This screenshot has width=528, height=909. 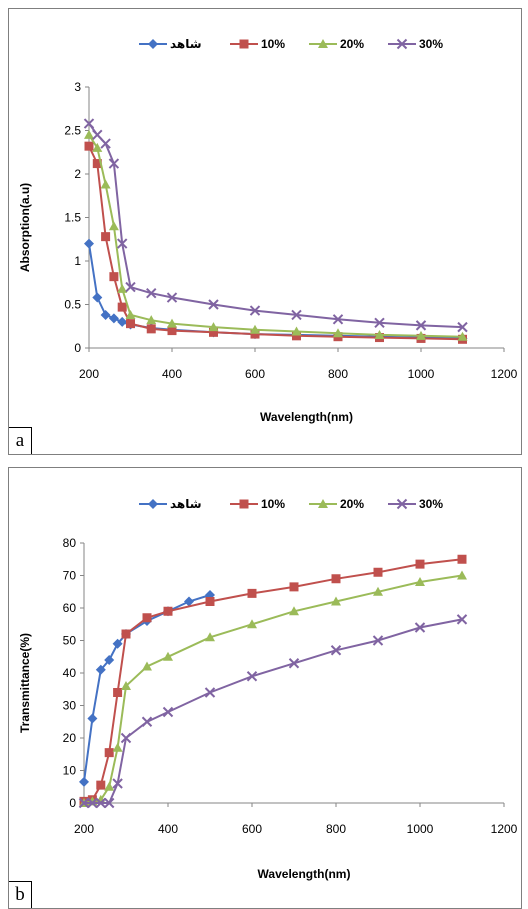 I want to click on x-axis-title: Wavelength(nm), so click(x=306, y=417).